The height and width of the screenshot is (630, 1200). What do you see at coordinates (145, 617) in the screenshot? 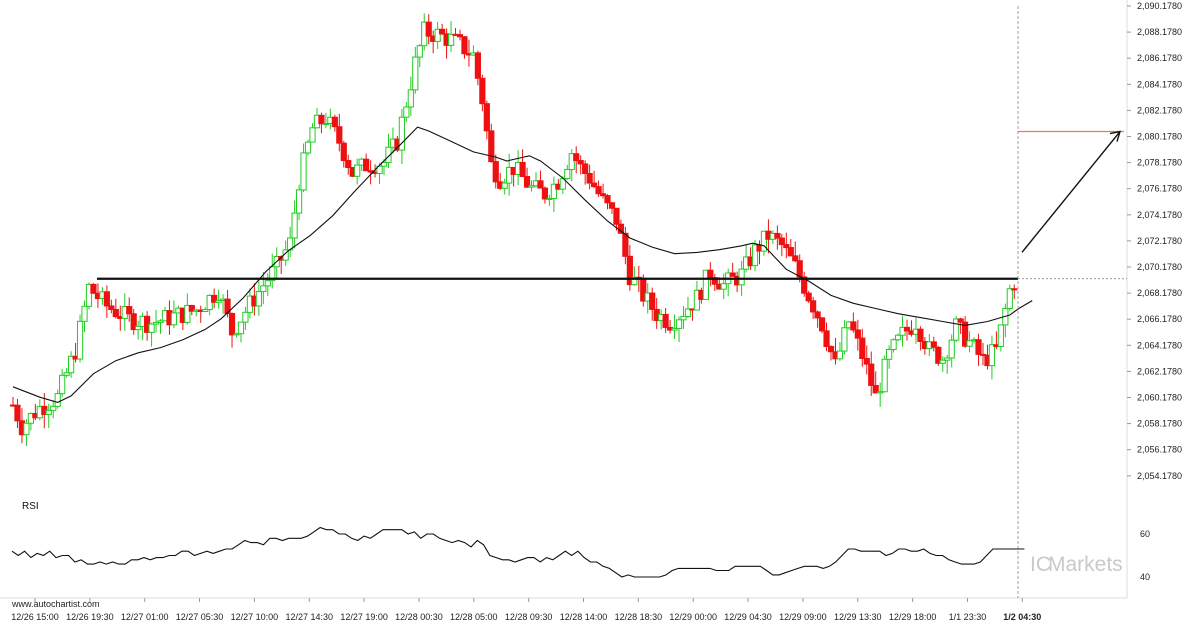
I see `time-tick-label: 12/27 01:00` at bounding box center [145, 617].